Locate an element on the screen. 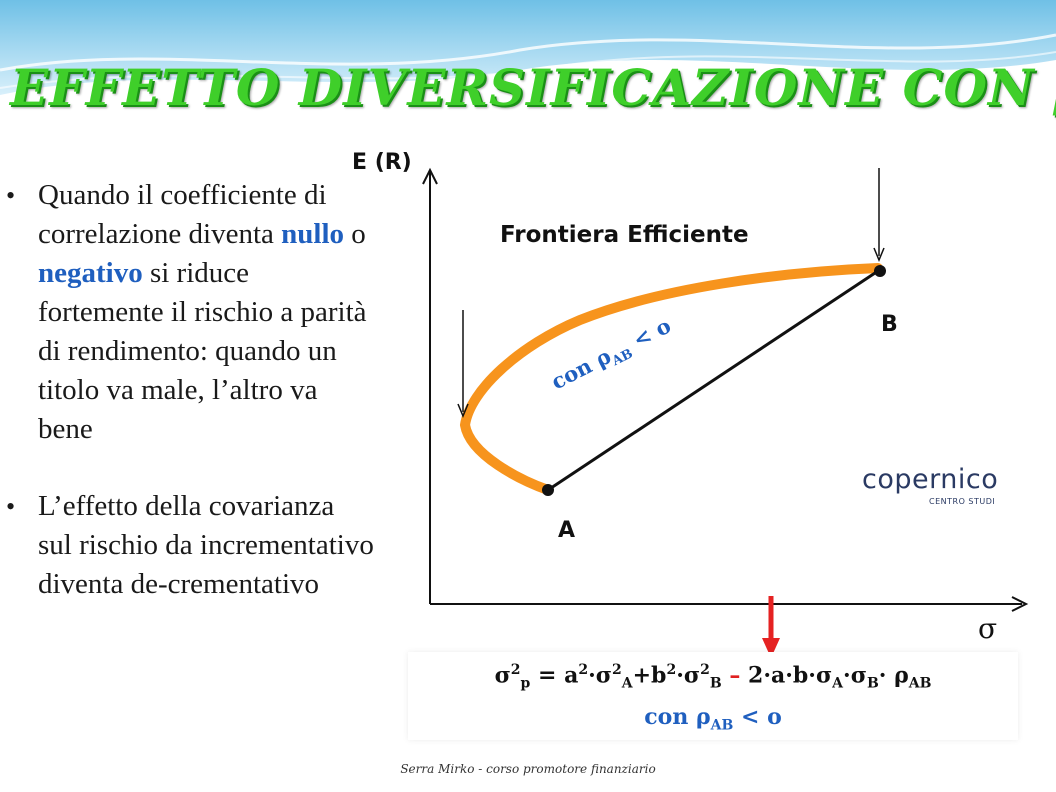 This screenshot has width=1056, height=792. variance-formula: σ2p = a2·σ2A+b2·σ2B – 2·a·b·σA·σB· ρAB is located at coordinates (713, 677).